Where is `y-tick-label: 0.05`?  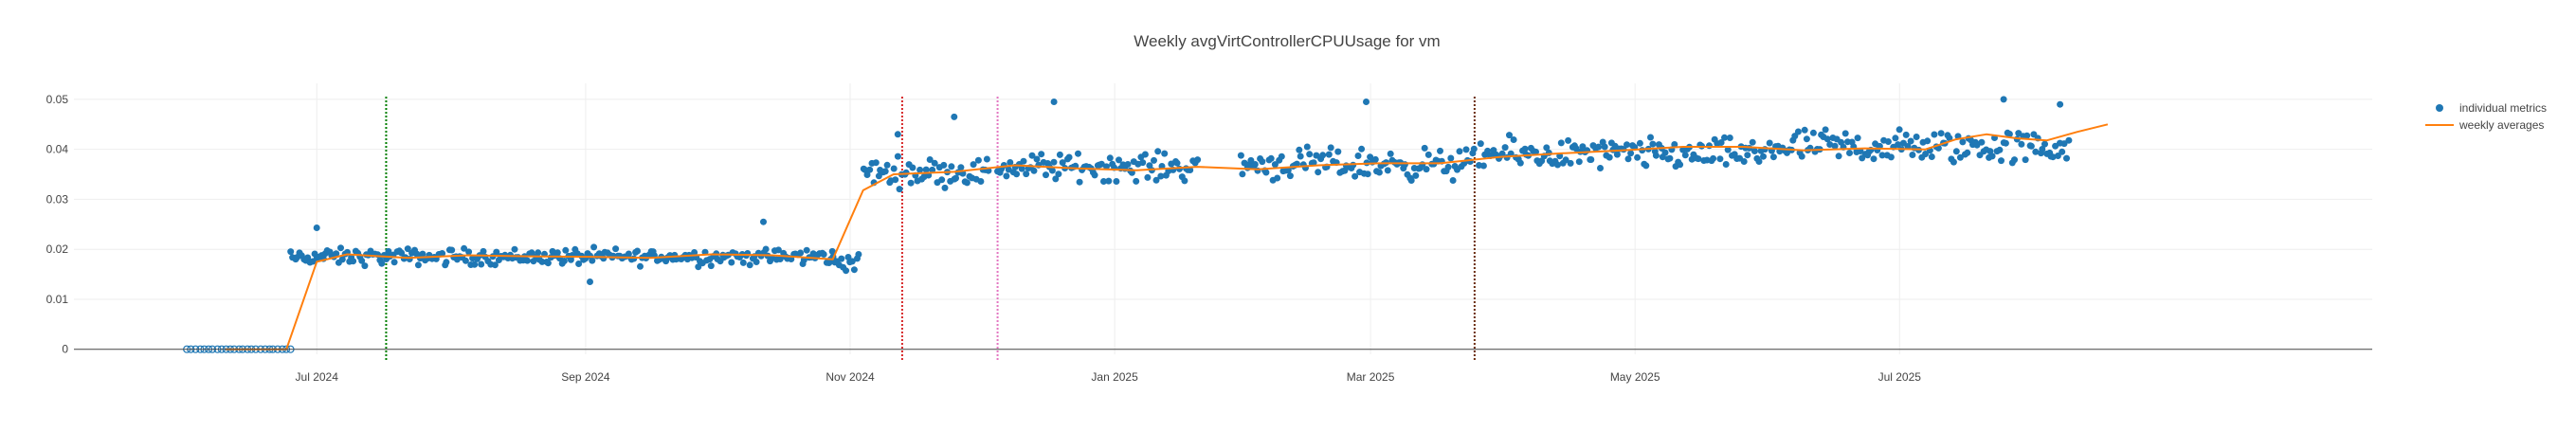
y-tick-label: 0.05 is located at coordinates (57, 99).